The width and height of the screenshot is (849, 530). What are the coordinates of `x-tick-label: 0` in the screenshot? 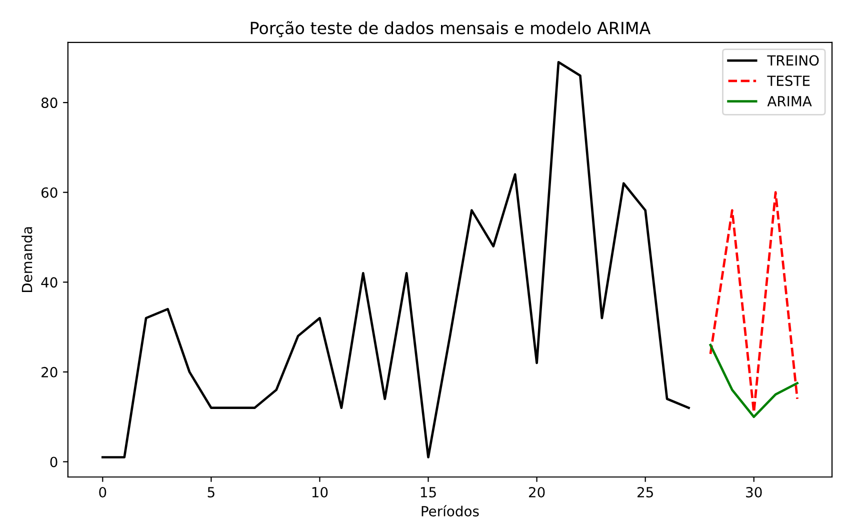 It's located at (102, 492).